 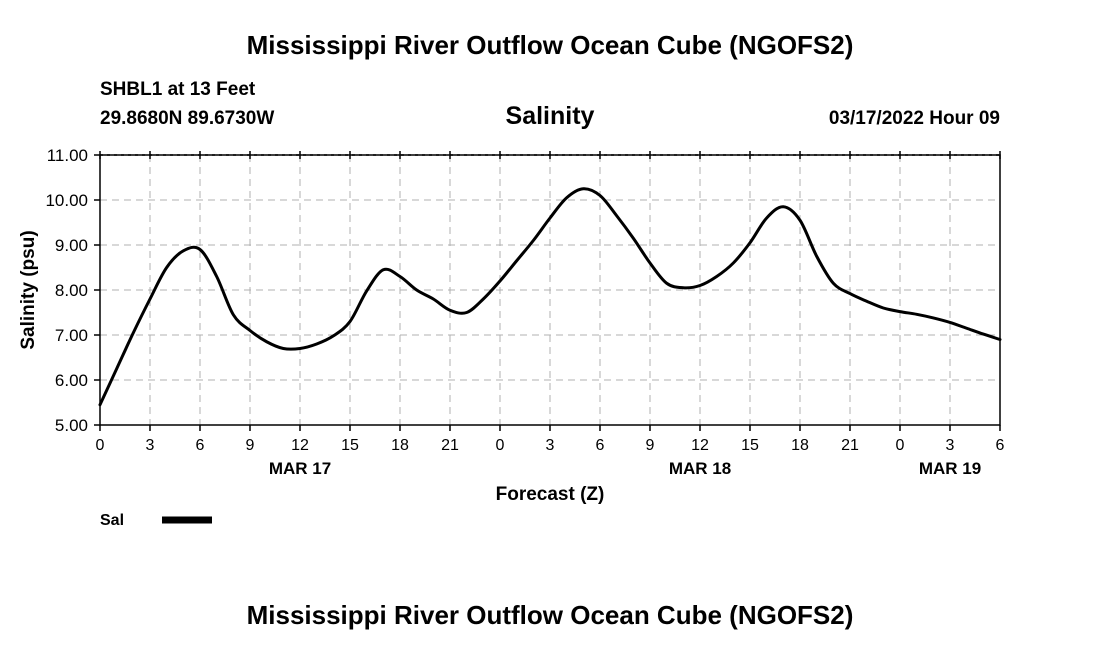 I want to click on day-label: MAR 18, so click(x=700, y=468).